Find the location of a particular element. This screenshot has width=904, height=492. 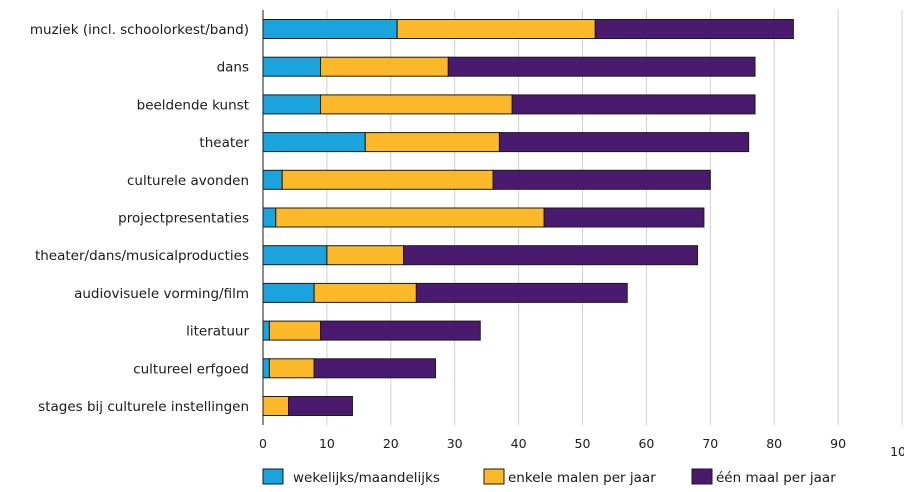

category-label: theater/dans/musicalproducties is located at coordinates (142, 256).